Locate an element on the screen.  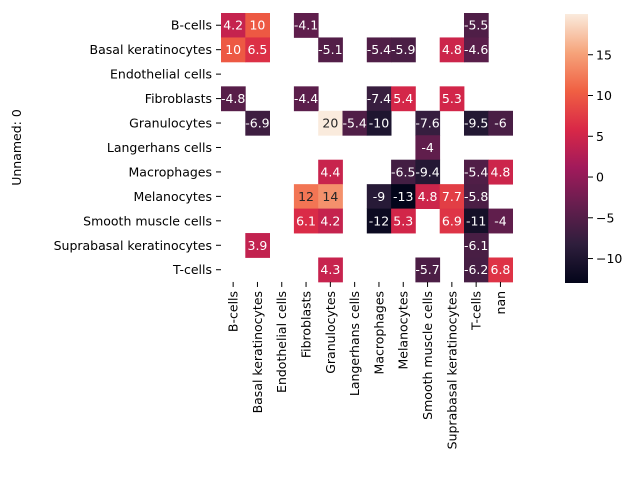
cell-value-label: -11 is located at coordinates (476, 220).